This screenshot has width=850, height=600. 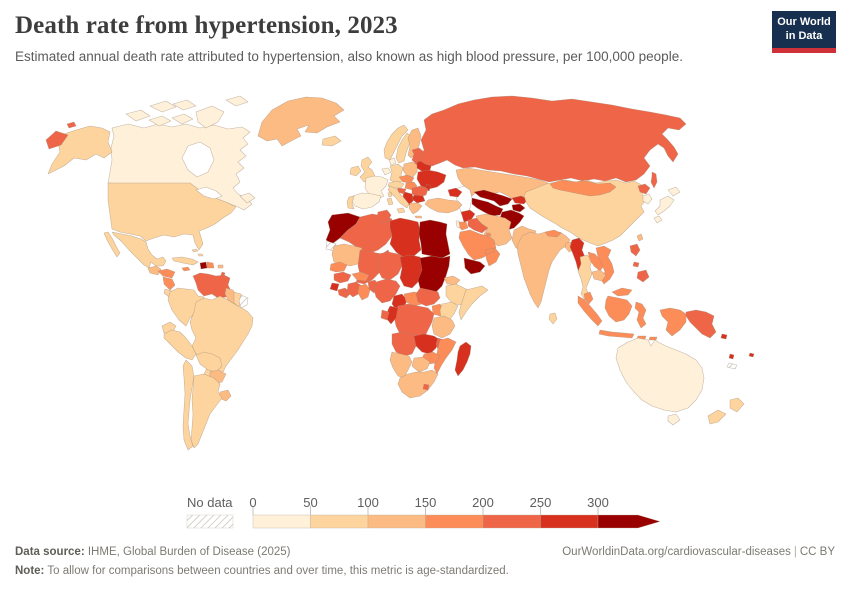 I want to click on country-benelux, so click(x=386, y=171).